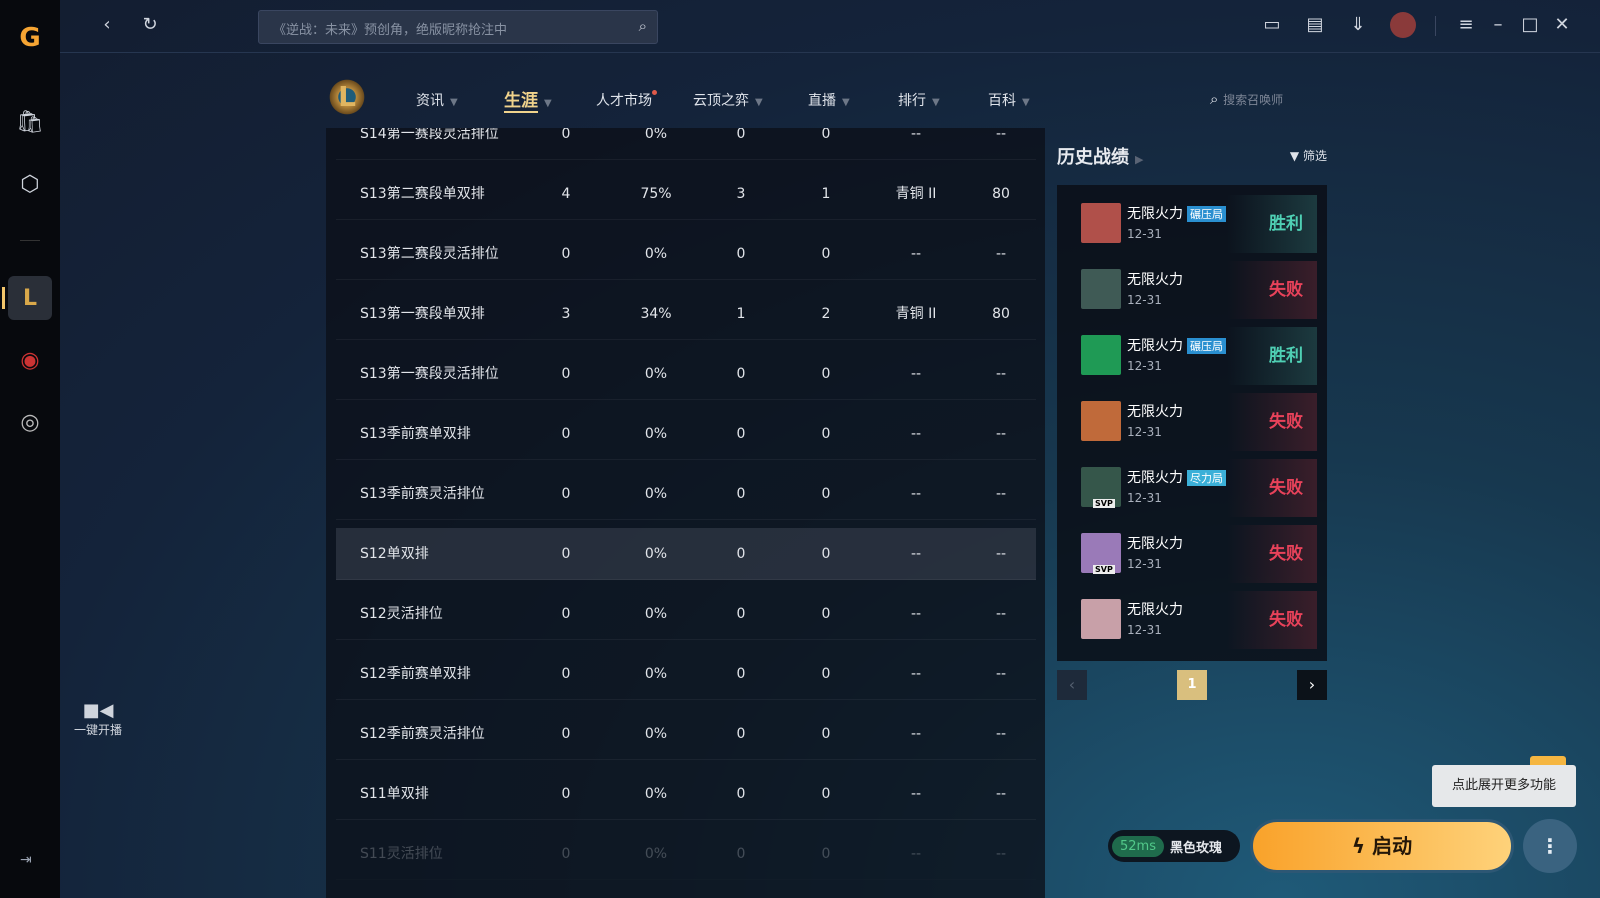  What do you see at coordinates (1382, 846) in the screenshot?
I see `start-game-button: ϟ 启动` at bounding box center [1382, 846].